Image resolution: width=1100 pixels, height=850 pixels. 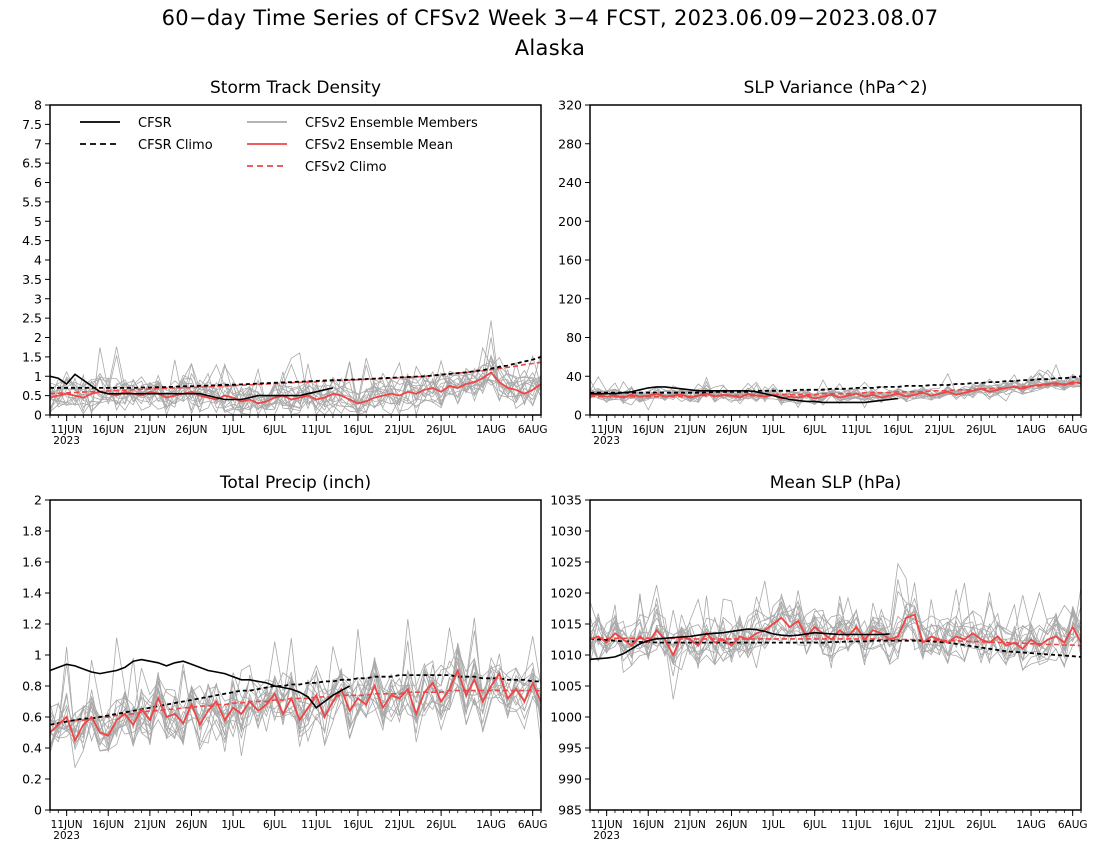 I want to click on y-tick-label: 0.4, so click(x=32, y=748).